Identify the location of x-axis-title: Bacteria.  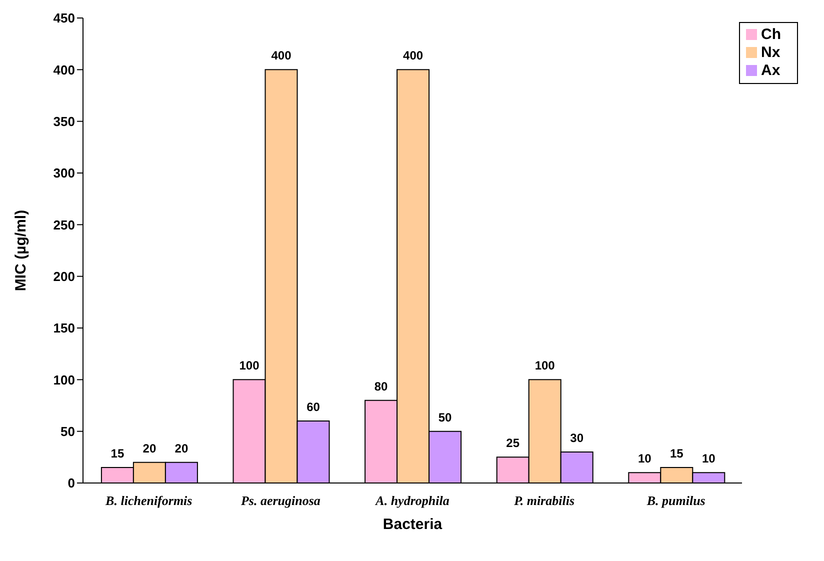
(412, 524).